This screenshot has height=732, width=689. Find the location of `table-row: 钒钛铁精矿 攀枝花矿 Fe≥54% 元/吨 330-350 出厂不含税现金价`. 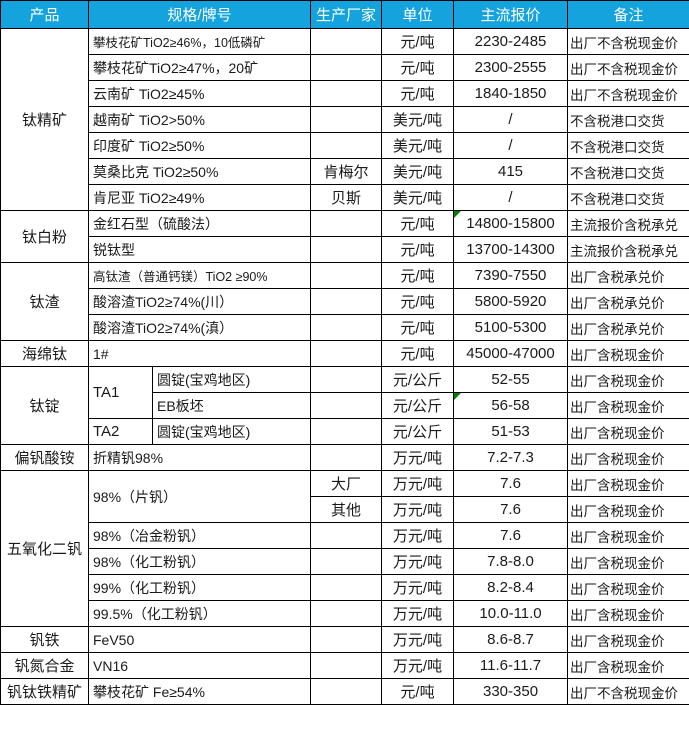

table-row: 钒钛铁精矿 攀枝花矿 Fe≥54% 元/吨 330-350 出厂不含税现金价 is located at coordinates (344, 691).